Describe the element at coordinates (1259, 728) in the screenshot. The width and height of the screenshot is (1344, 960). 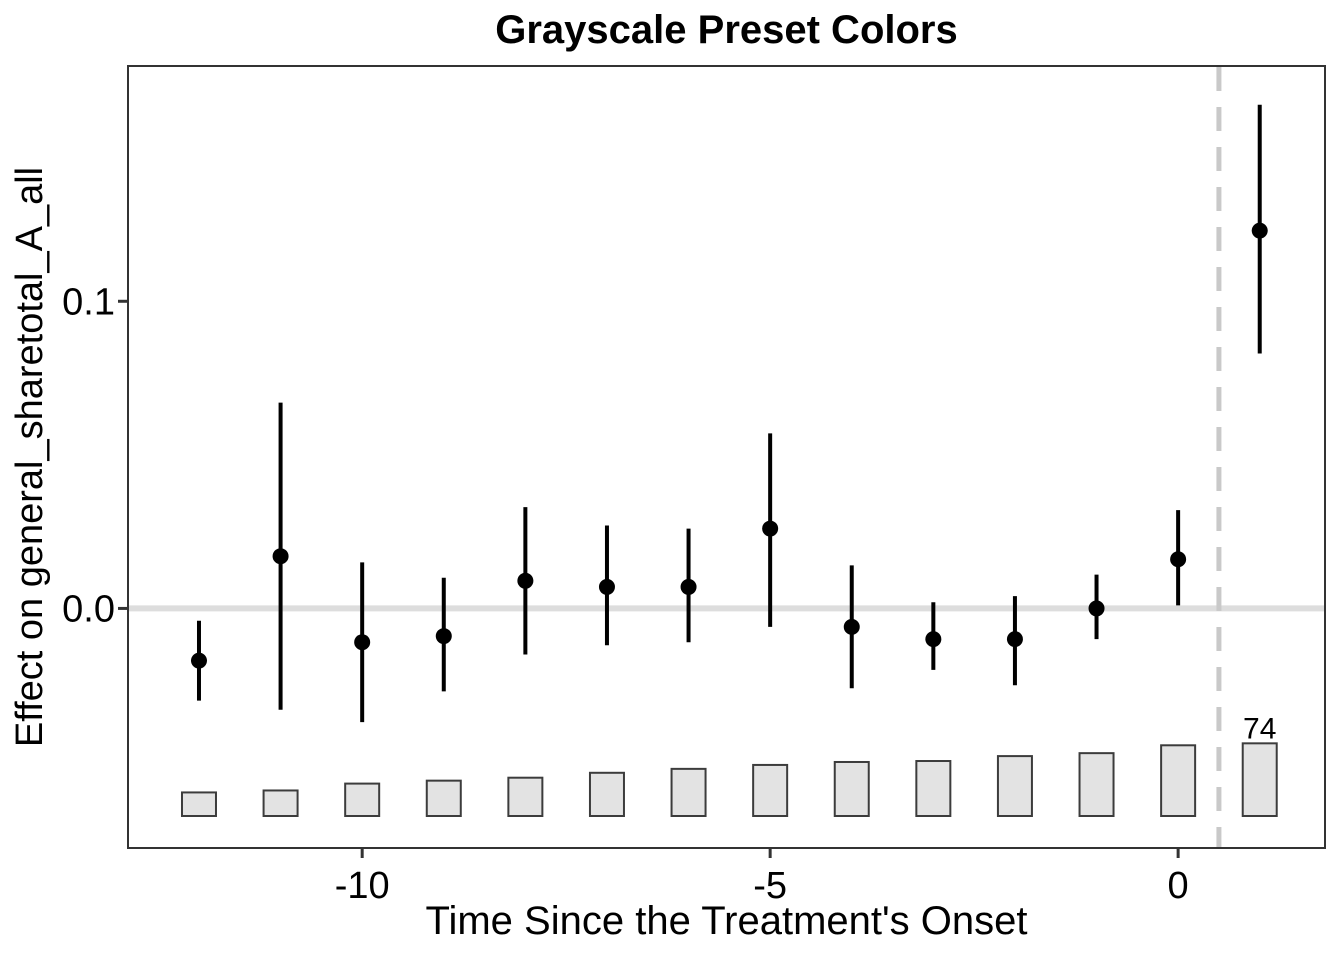
I see `obs-count-label: 74` at that location.